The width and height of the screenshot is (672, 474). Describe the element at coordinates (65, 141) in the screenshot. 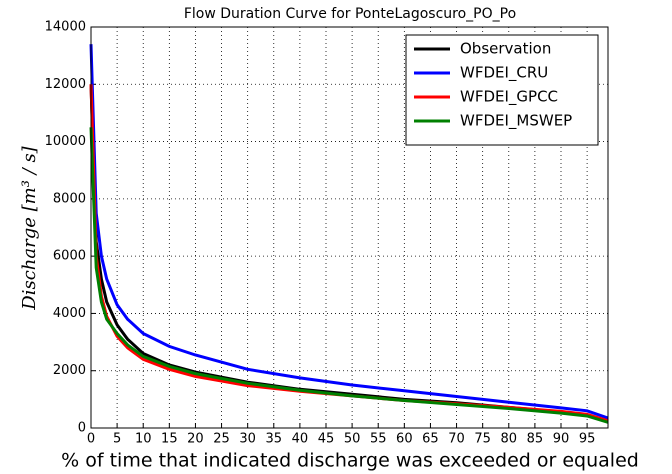

I see `y-tick-label: 10000` at that location.